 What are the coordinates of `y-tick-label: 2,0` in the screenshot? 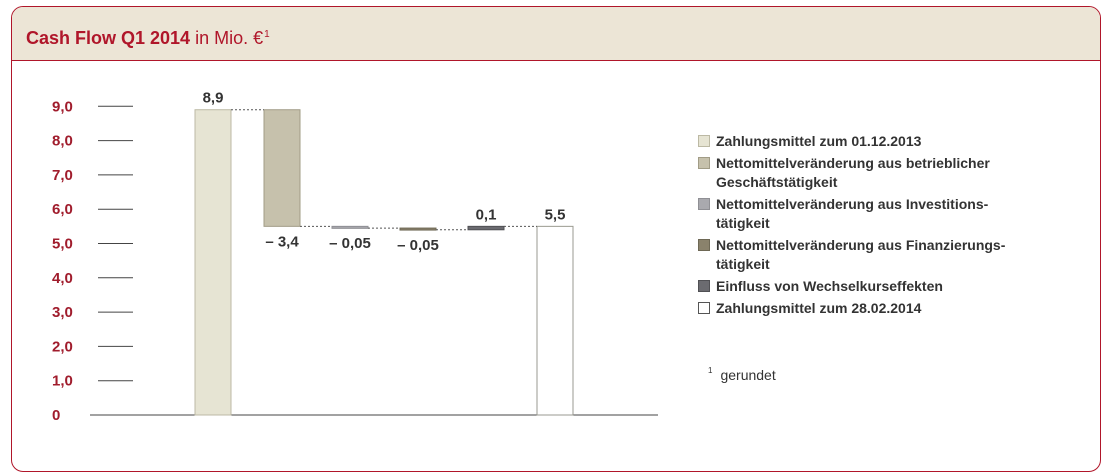 It's located at (62, 346).